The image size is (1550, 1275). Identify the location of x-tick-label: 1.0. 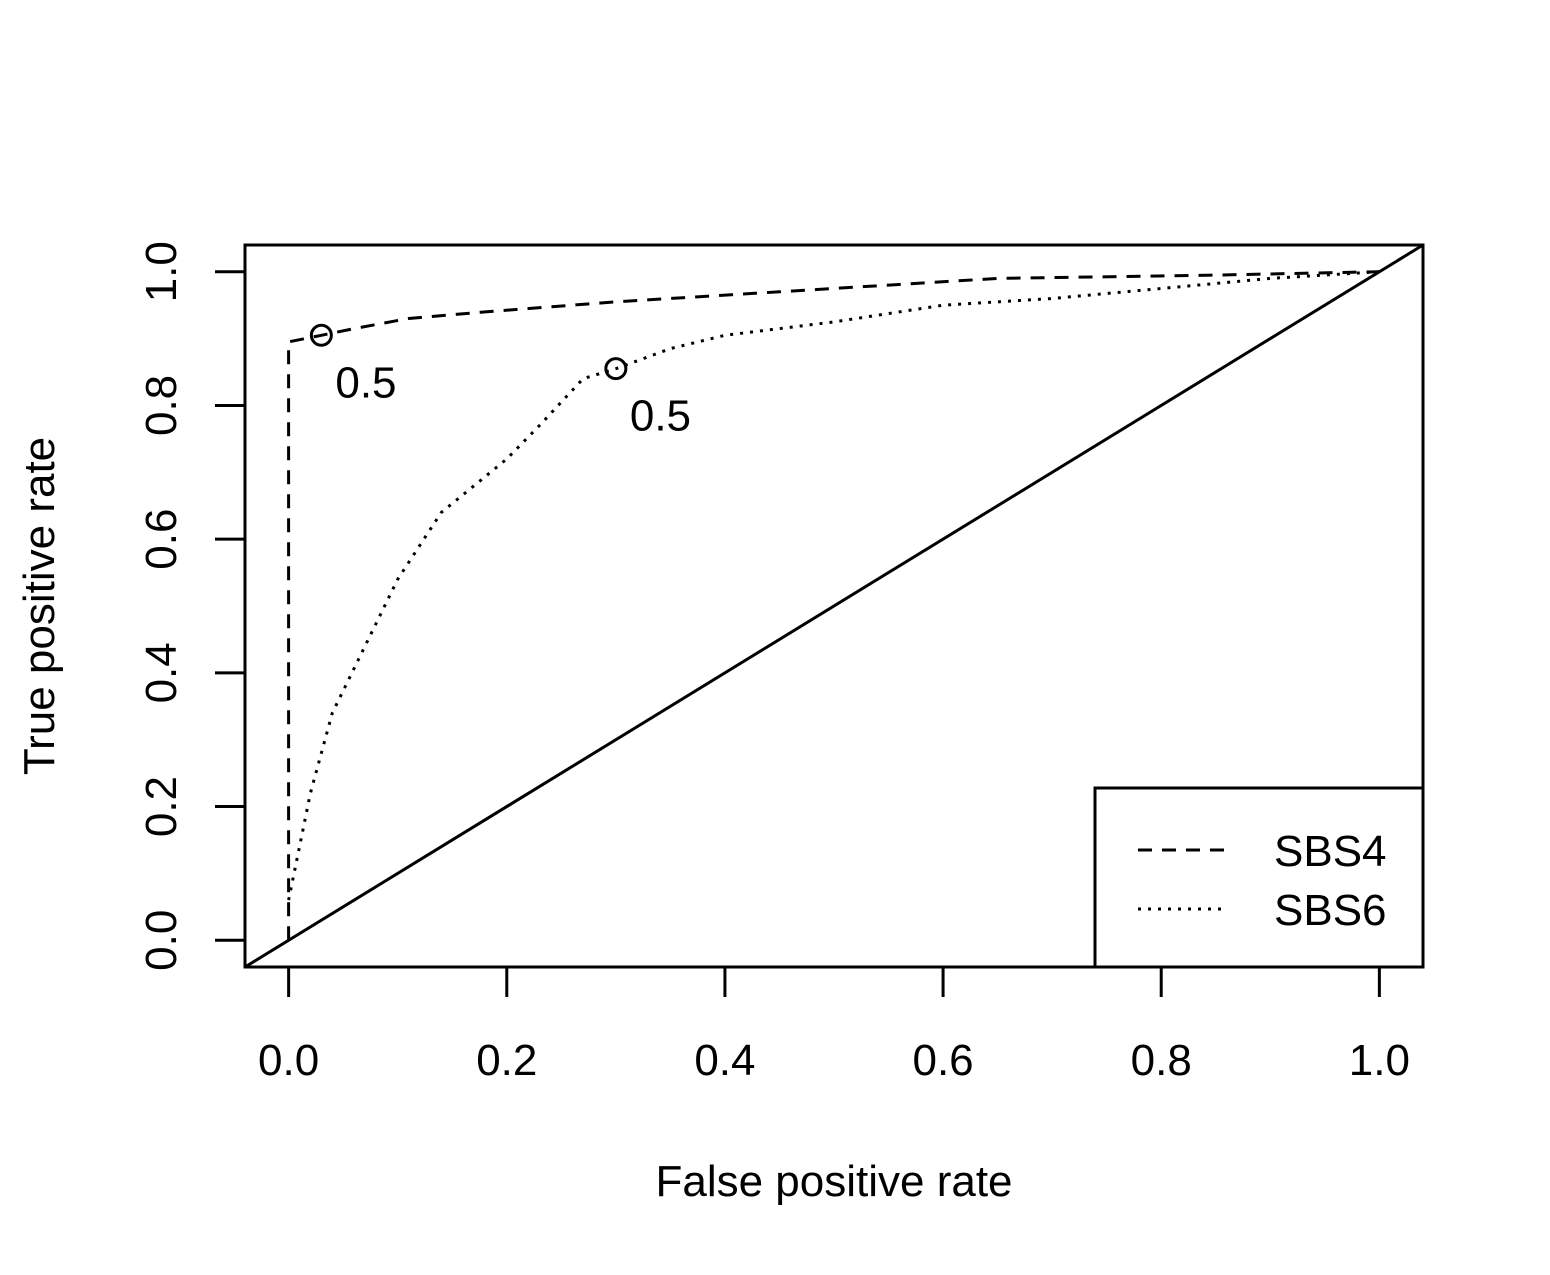
(1379, 1060).